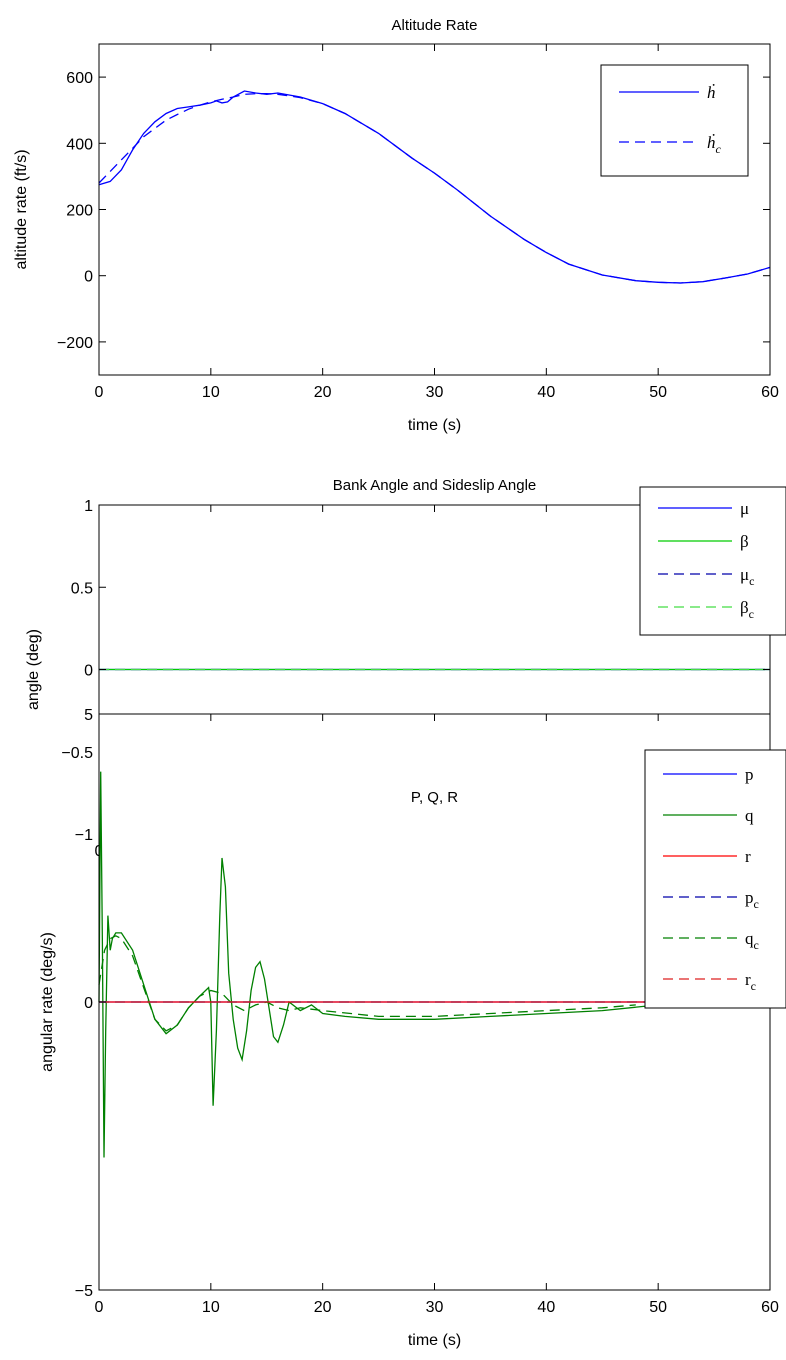 This screenshot has width=786, height=1360. What do you see at coordinates (21, 209) in the screenshot?
I see `y-axis-label: altitude rate (ft/s)` at bounding box center [21, 209].